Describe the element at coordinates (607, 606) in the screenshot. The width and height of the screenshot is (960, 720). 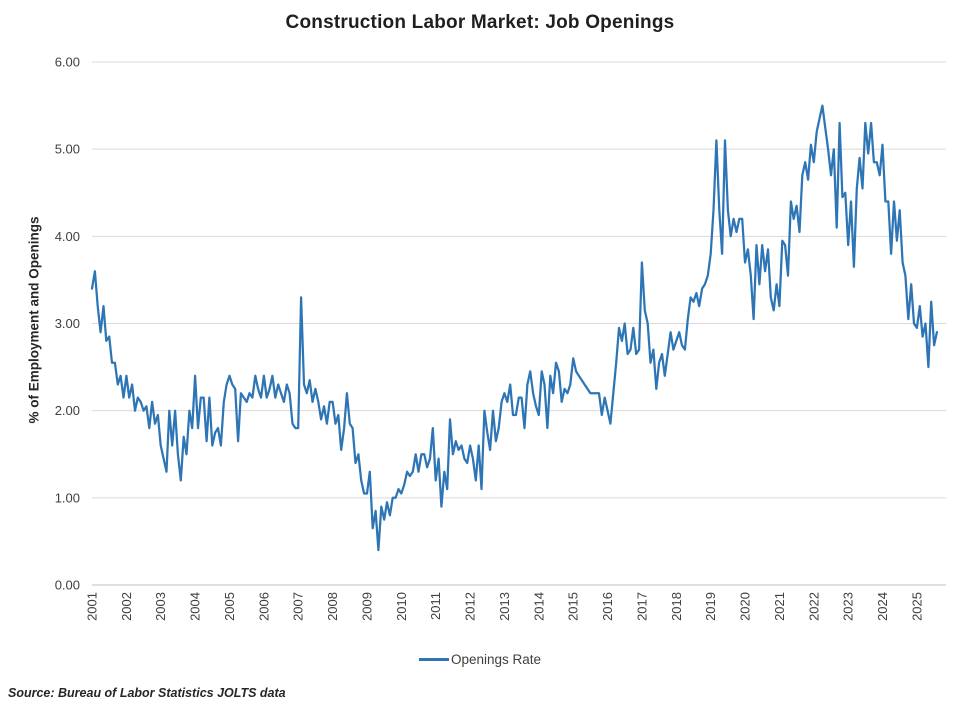
I see `x-tick-label: 2016` at that location.